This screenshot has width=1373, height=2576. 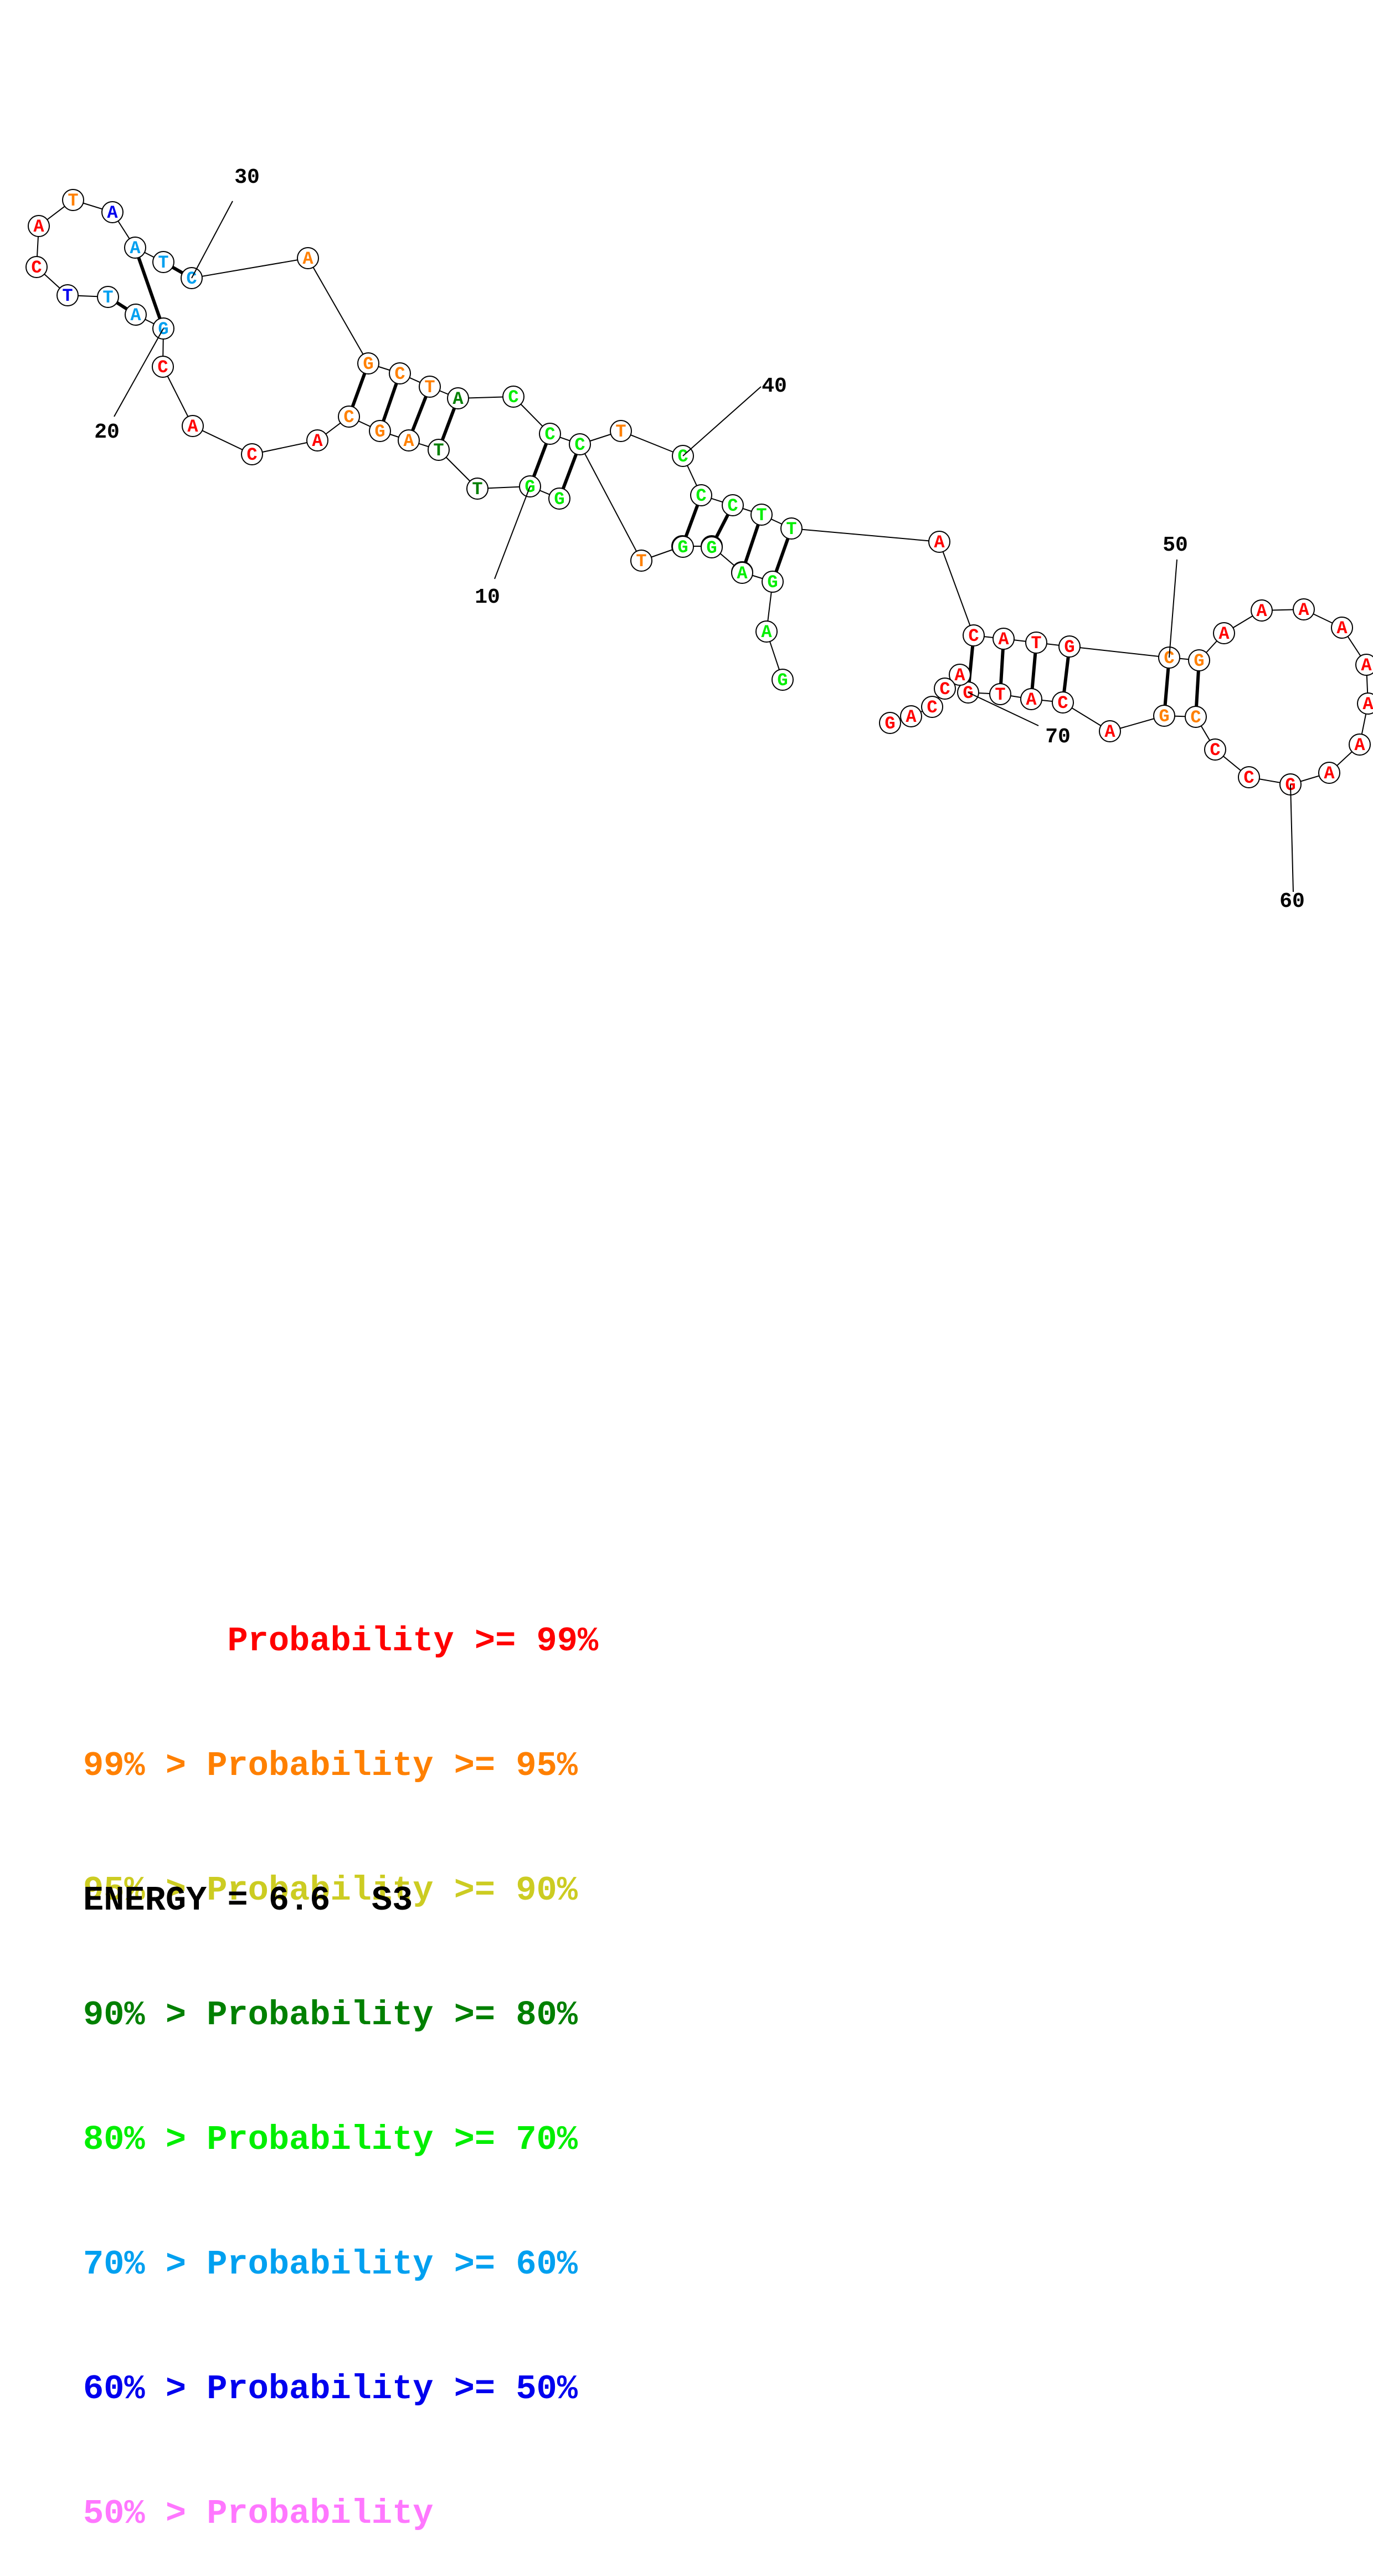 What do you see at coordinates (341, 1641) in the screenshot?
I see `legend-row: Probability >= 99%` at bounding box center [341, 1641].